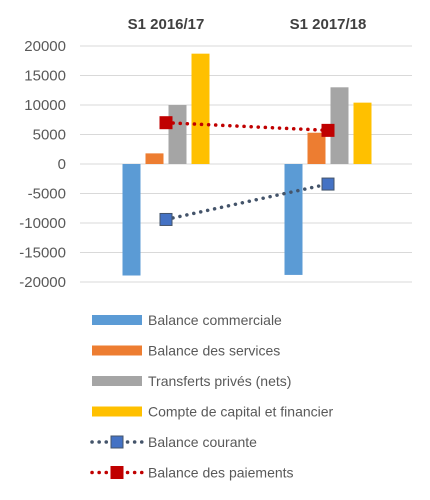  I want to click on y-tick-label: 5000, so click(49, 135).